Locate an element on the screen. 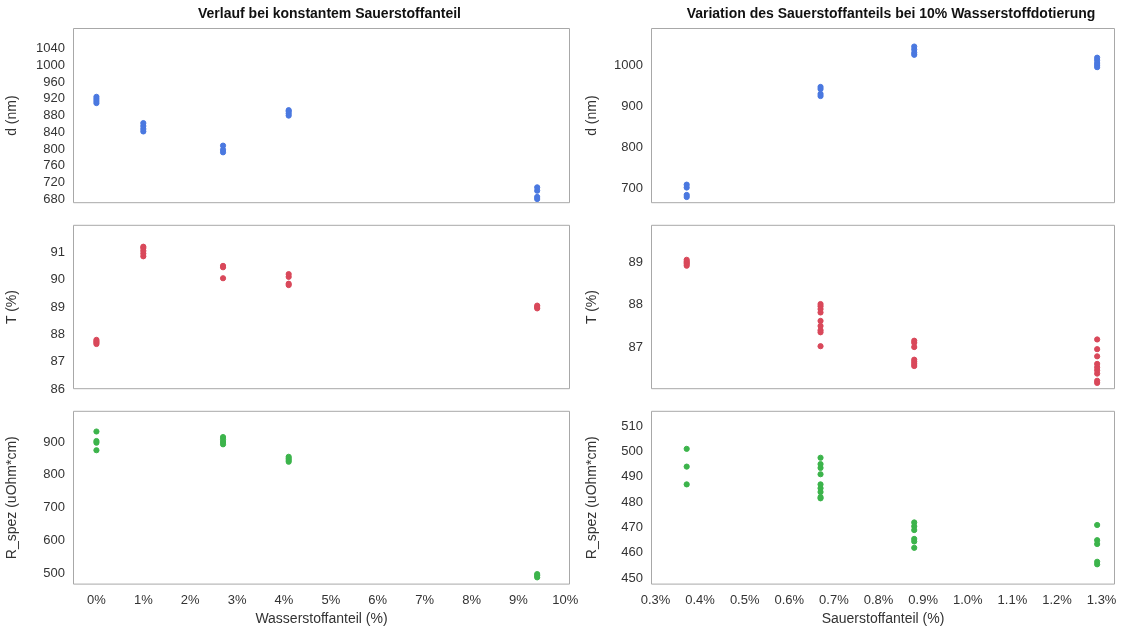  y-tick-label: 470 is located at coordinates (632, 527).